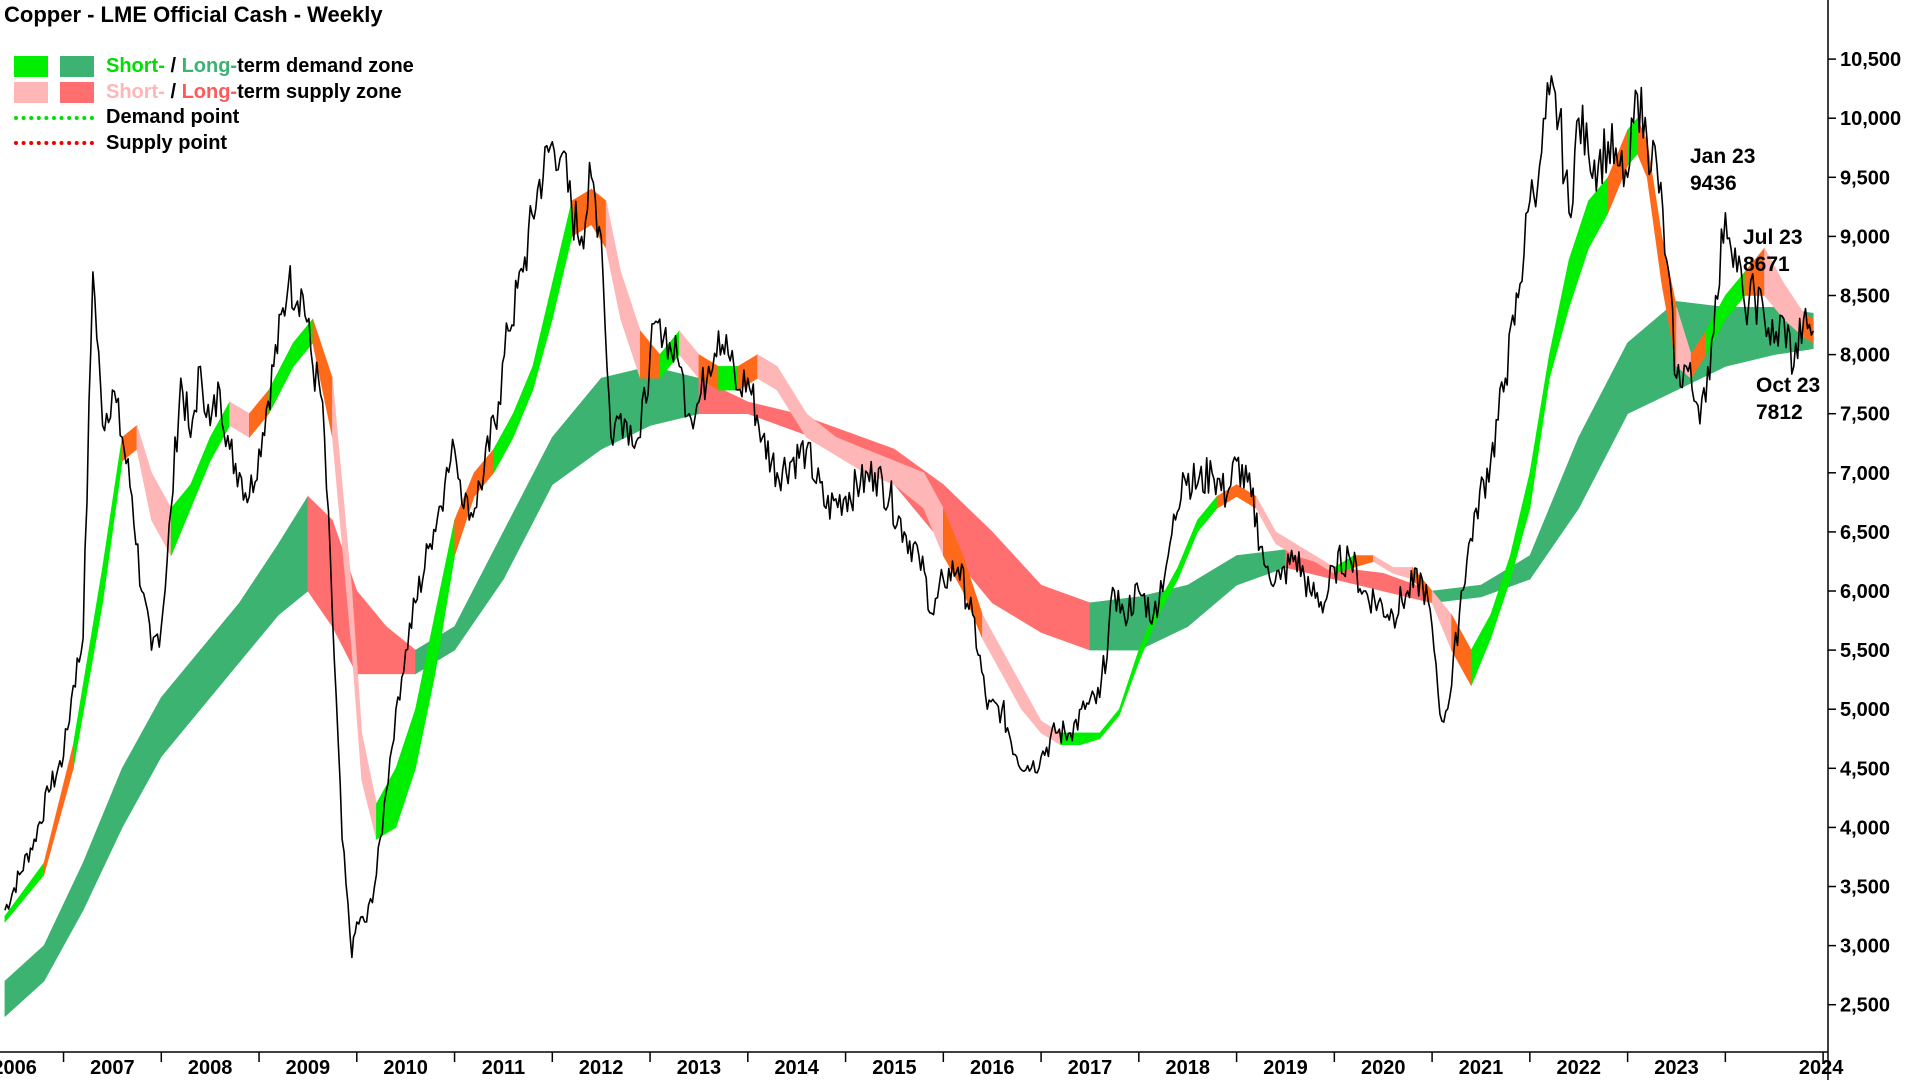  Describe the element at coordinates (1383, 1068) in the screenshot. I see `x-tick-label: 2020` at that location.